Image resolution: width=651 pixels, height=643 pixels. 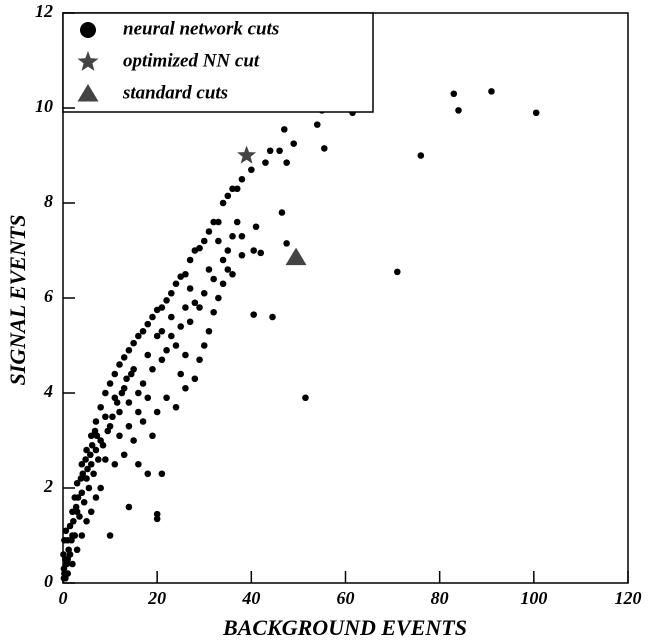 What do you see at coordinates (191, 60) in the screenshot?
I see `legend-label: optimized NN cut` at bounding box center [191, 60].